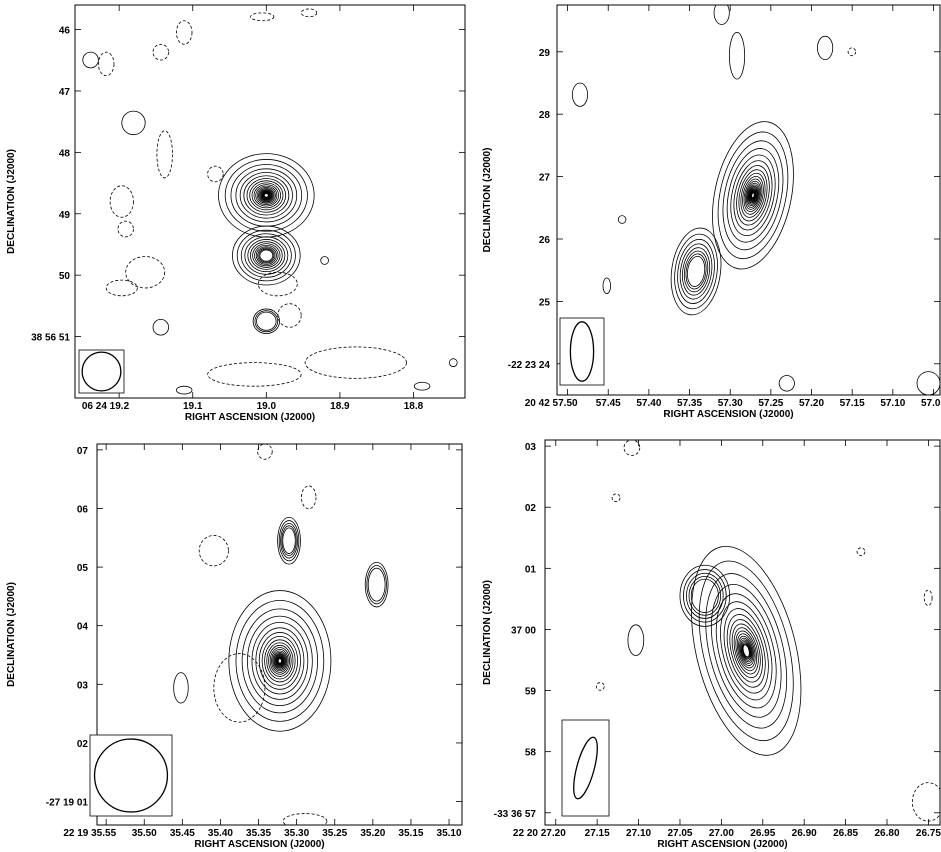  I want to click on y-tick-label: 47, so click(65, 92).